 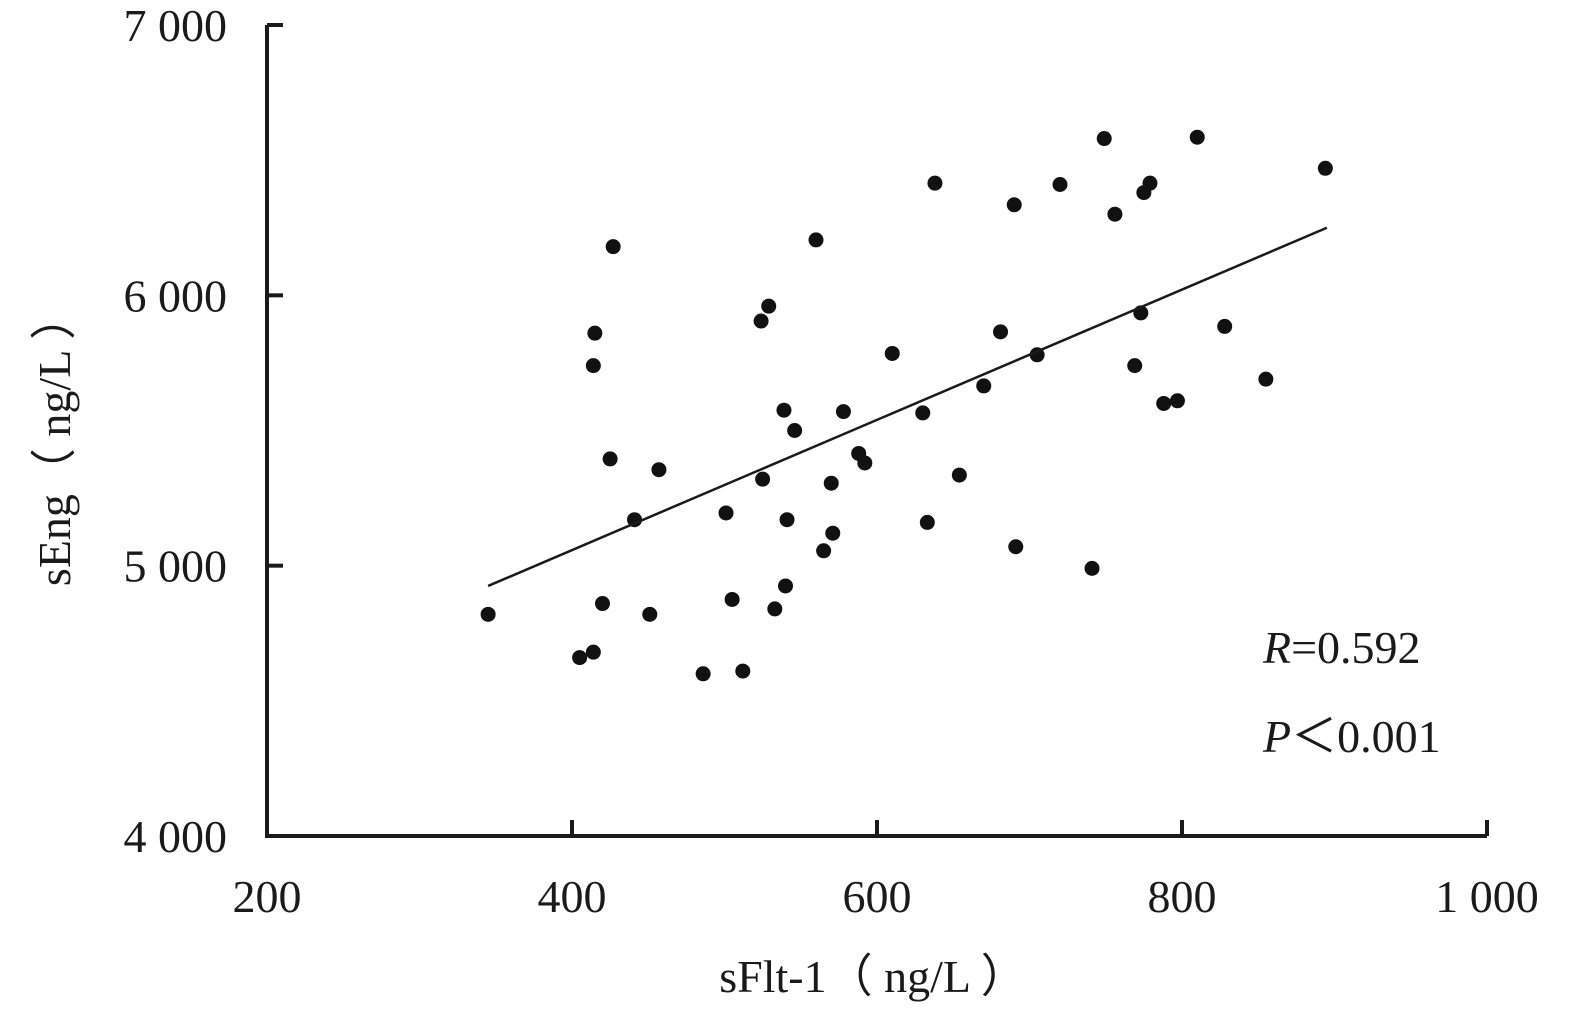 I want to click on x-axis-title: sFlt-1（ ng/L ）, so click(x=873, y=976).